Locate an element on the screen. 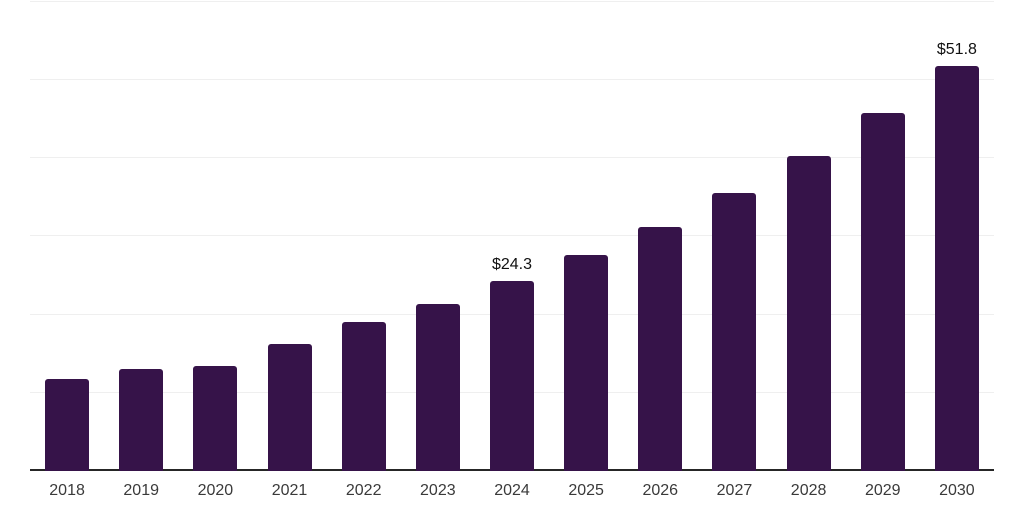 The height and width of the screenshot is (512, 1024). x-tick-label-2021: 2021 is located at coordinates (289, 490).